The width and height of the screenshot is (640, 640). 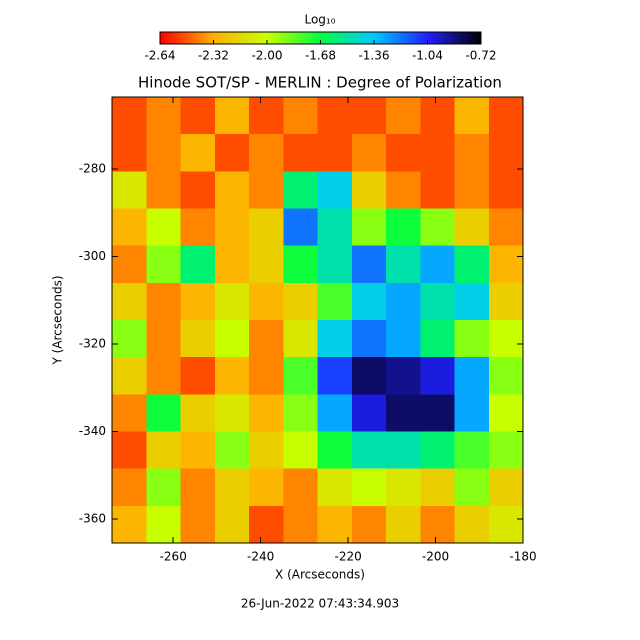 What do you see at coordinates (92, 431) in the screenshot?
I see `y-tick-label: -340` at bounding box center [92, 431].